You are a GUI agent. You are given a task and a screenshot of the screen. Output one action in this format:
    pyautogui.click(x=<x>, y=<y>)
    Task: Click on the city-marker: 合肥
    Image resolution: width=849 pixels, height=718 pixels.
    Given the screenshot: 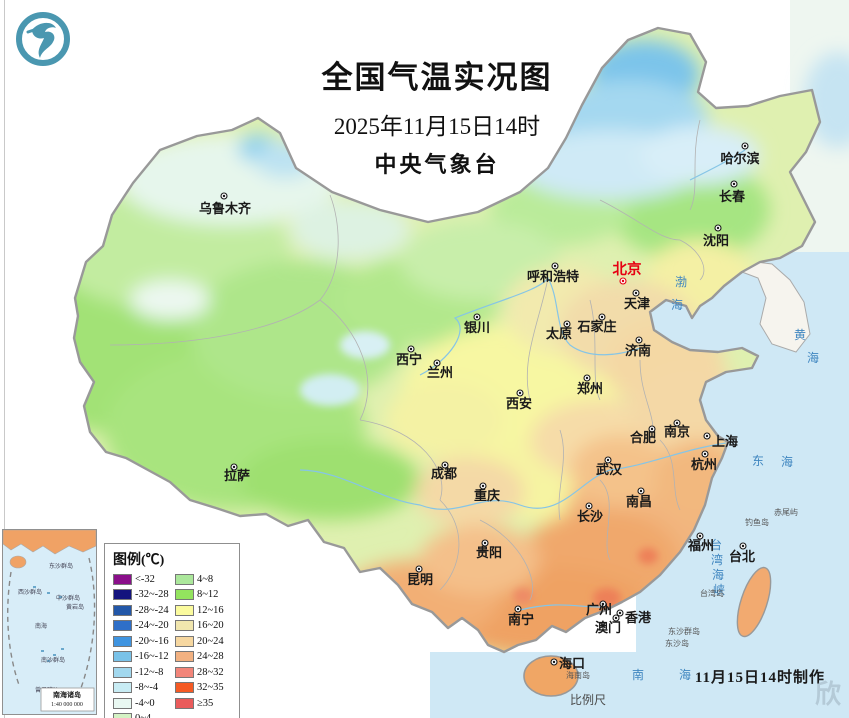 What is the action you would take?
    pyautogui.click(x=643, y=435)
    